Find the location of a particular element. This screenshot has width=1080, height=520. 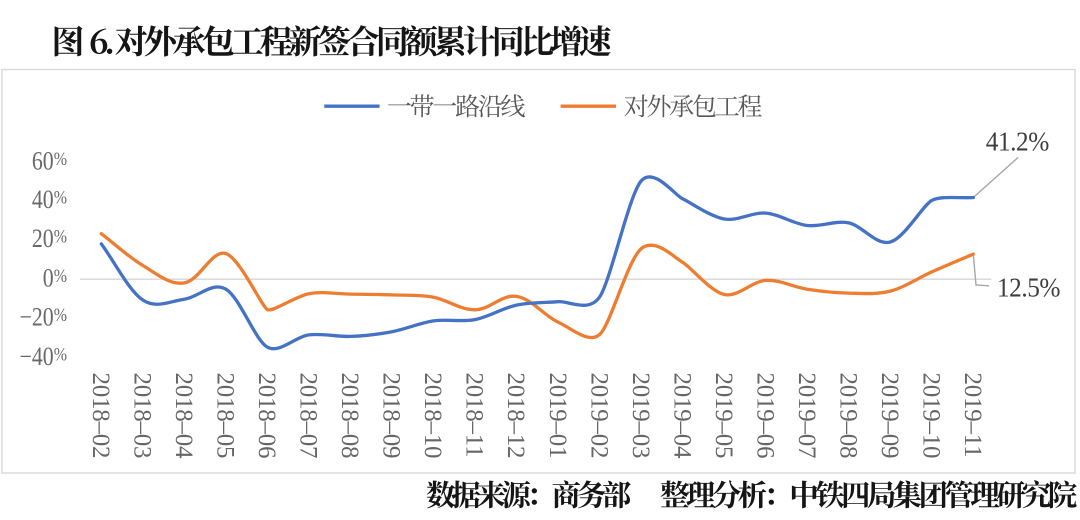

svg-text: 2018–02 is located at coordinates (100, 416).